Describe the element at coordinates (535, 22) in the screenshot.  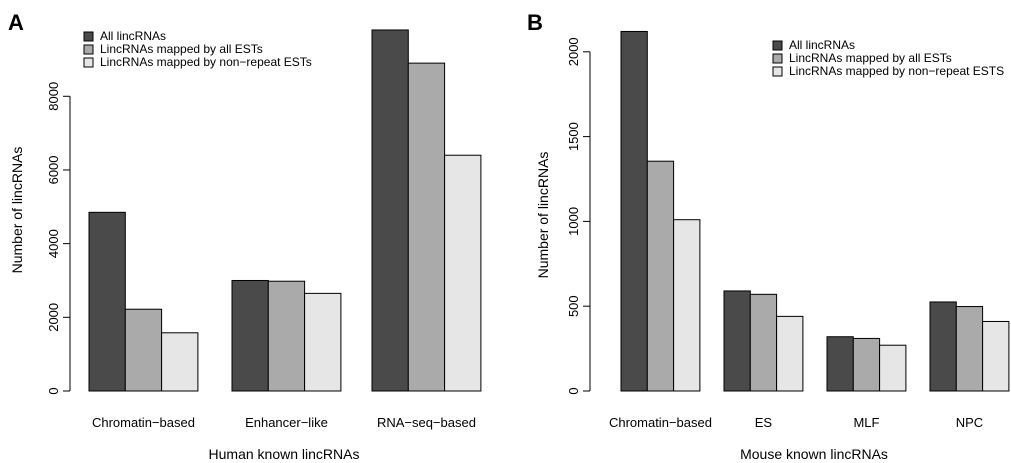
I see `panel-letter-b: B` at that location.